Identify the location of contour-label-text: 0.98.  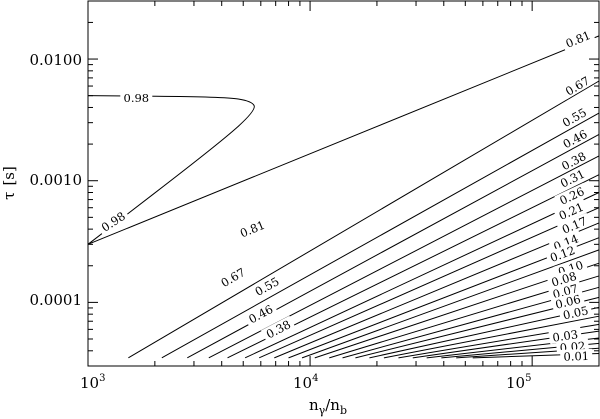
(136, 98).